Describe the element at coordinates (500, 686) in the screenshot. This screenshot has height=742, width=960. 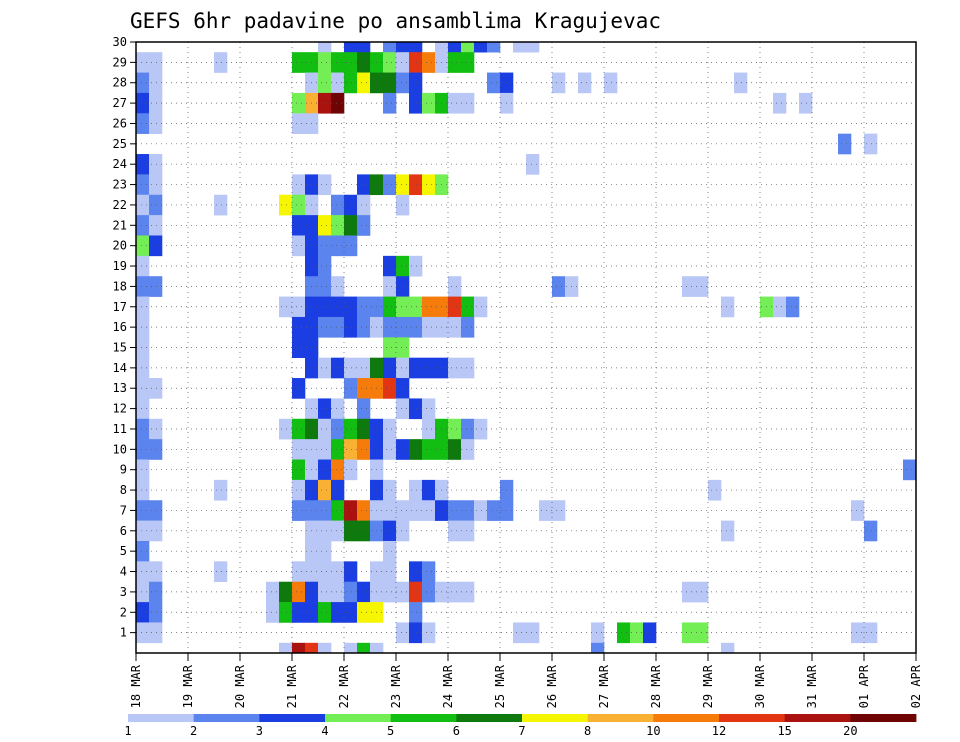
I see `x-tick-label: 25 MAR` at that location.